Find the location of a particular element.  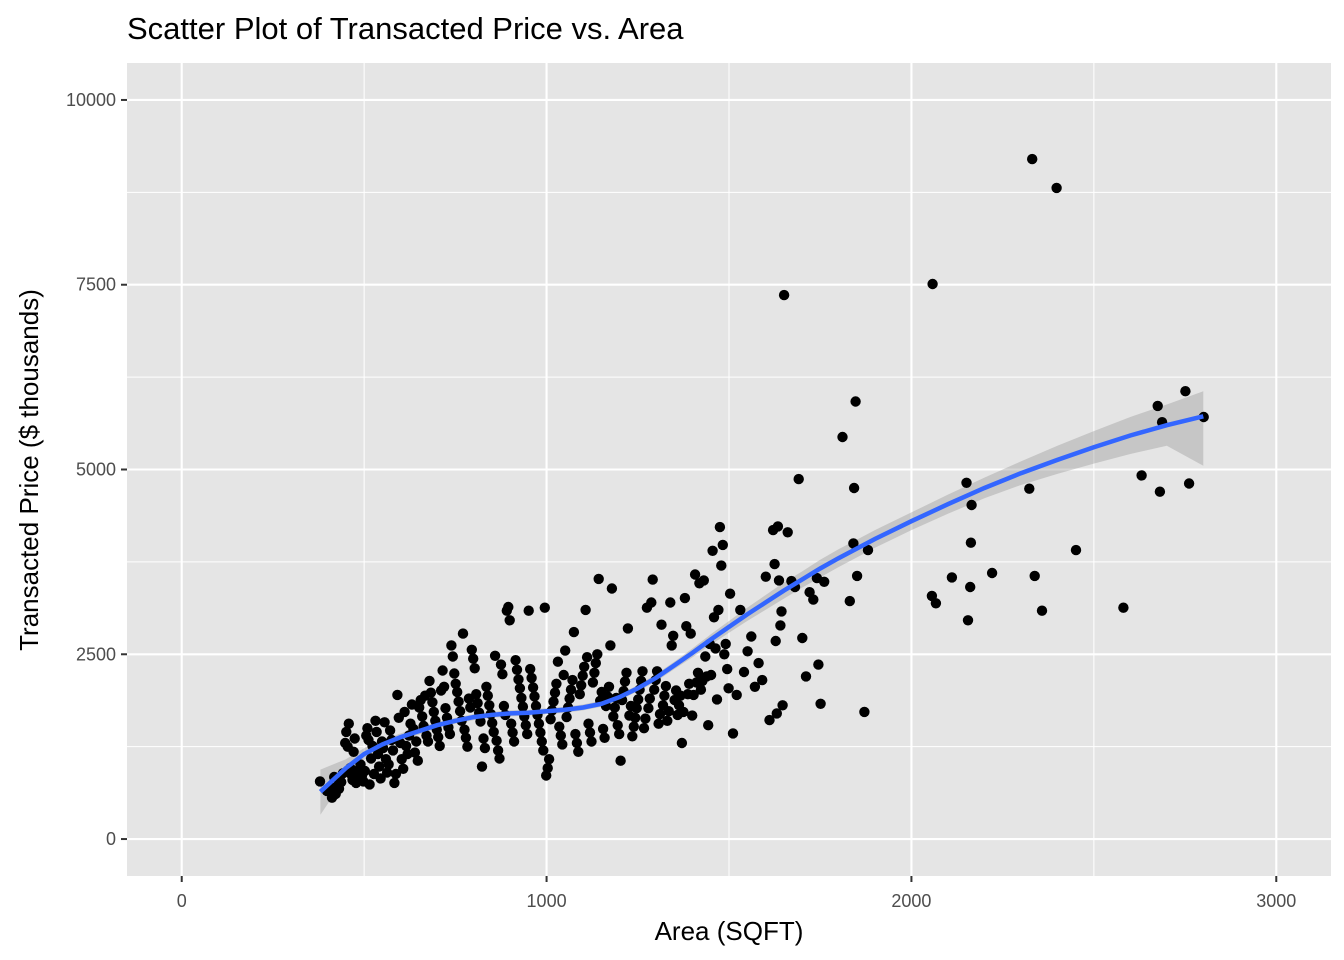

y-axis-ticks: 0 2500 5000 7500 10000 is located at coordinates (96, 469).